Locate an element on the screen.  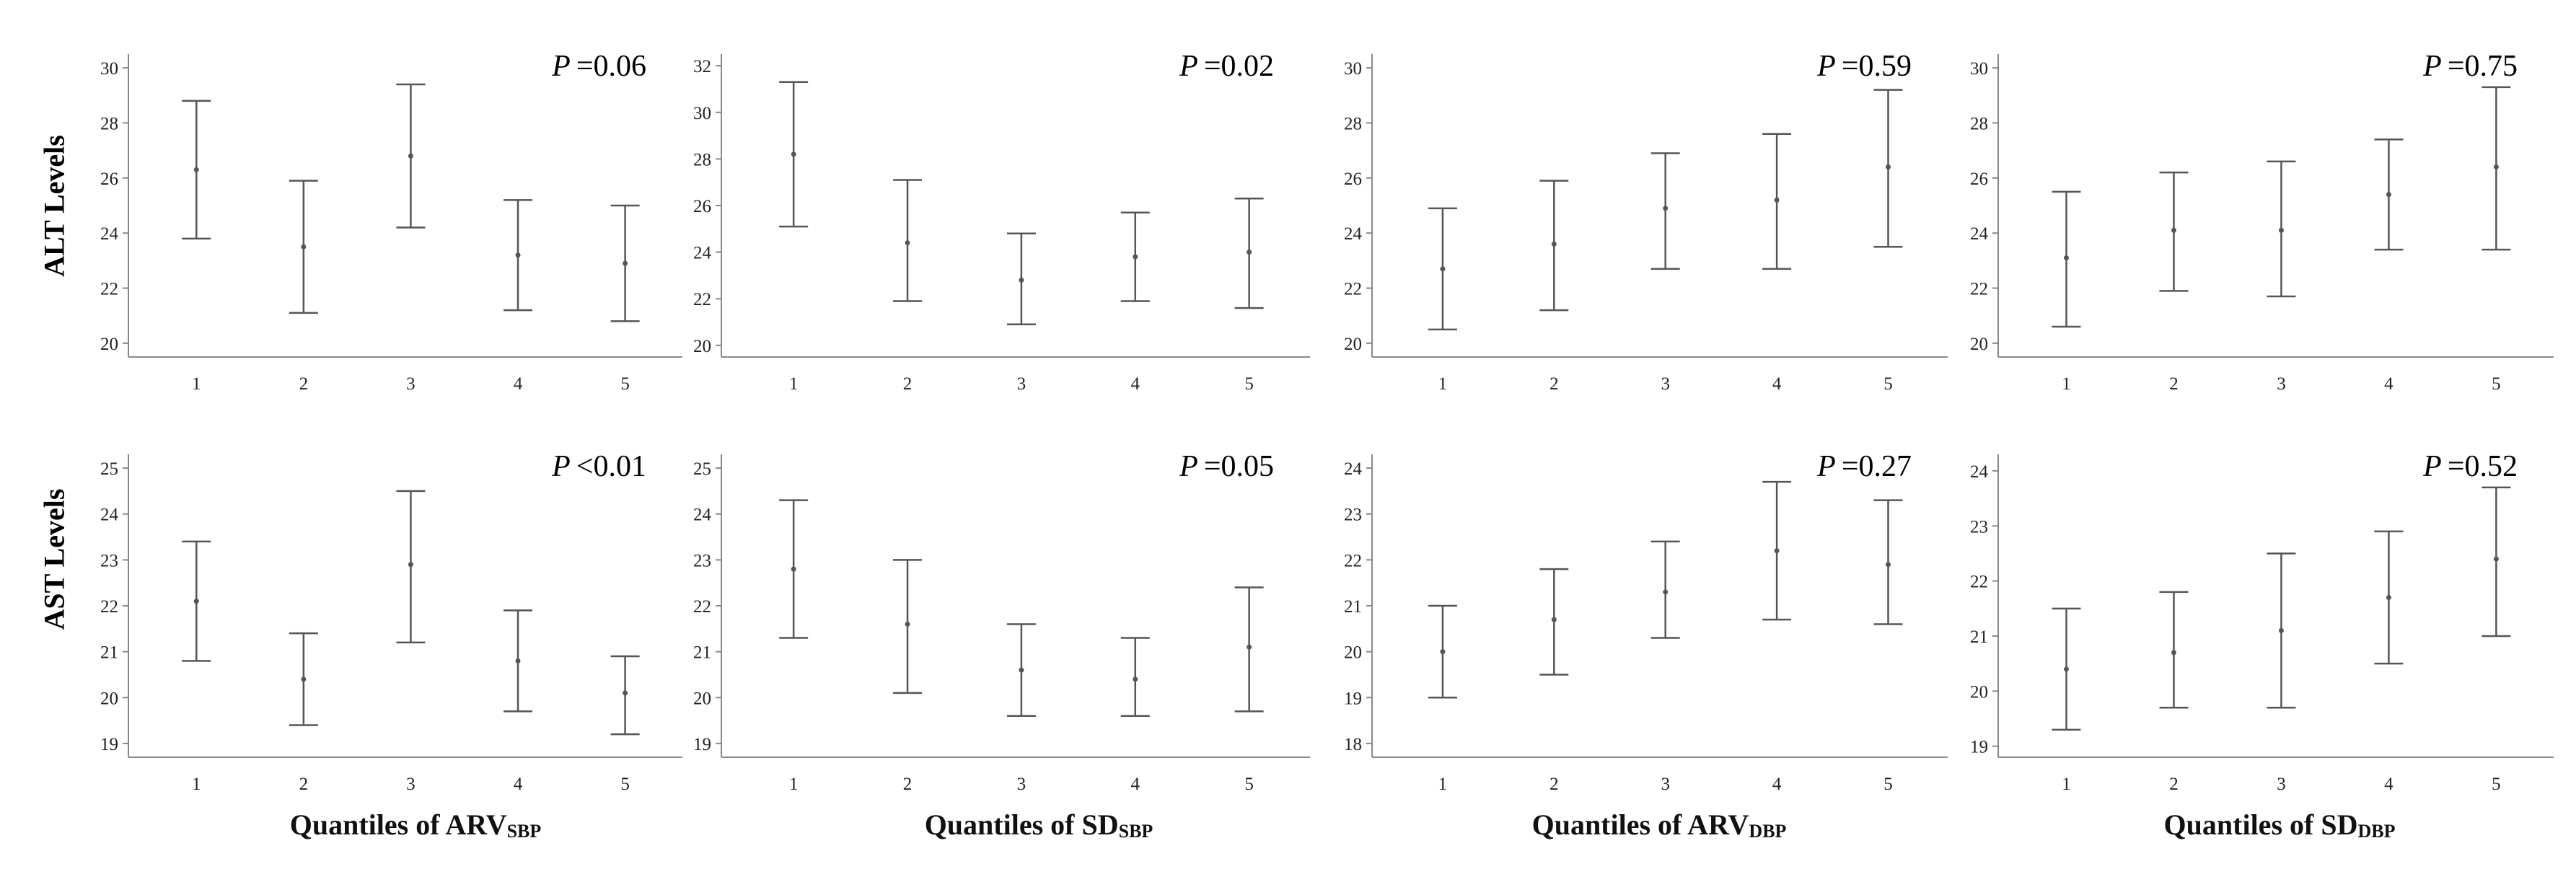
p-value-text: =0.52 is located at coordinates (2483, 466).